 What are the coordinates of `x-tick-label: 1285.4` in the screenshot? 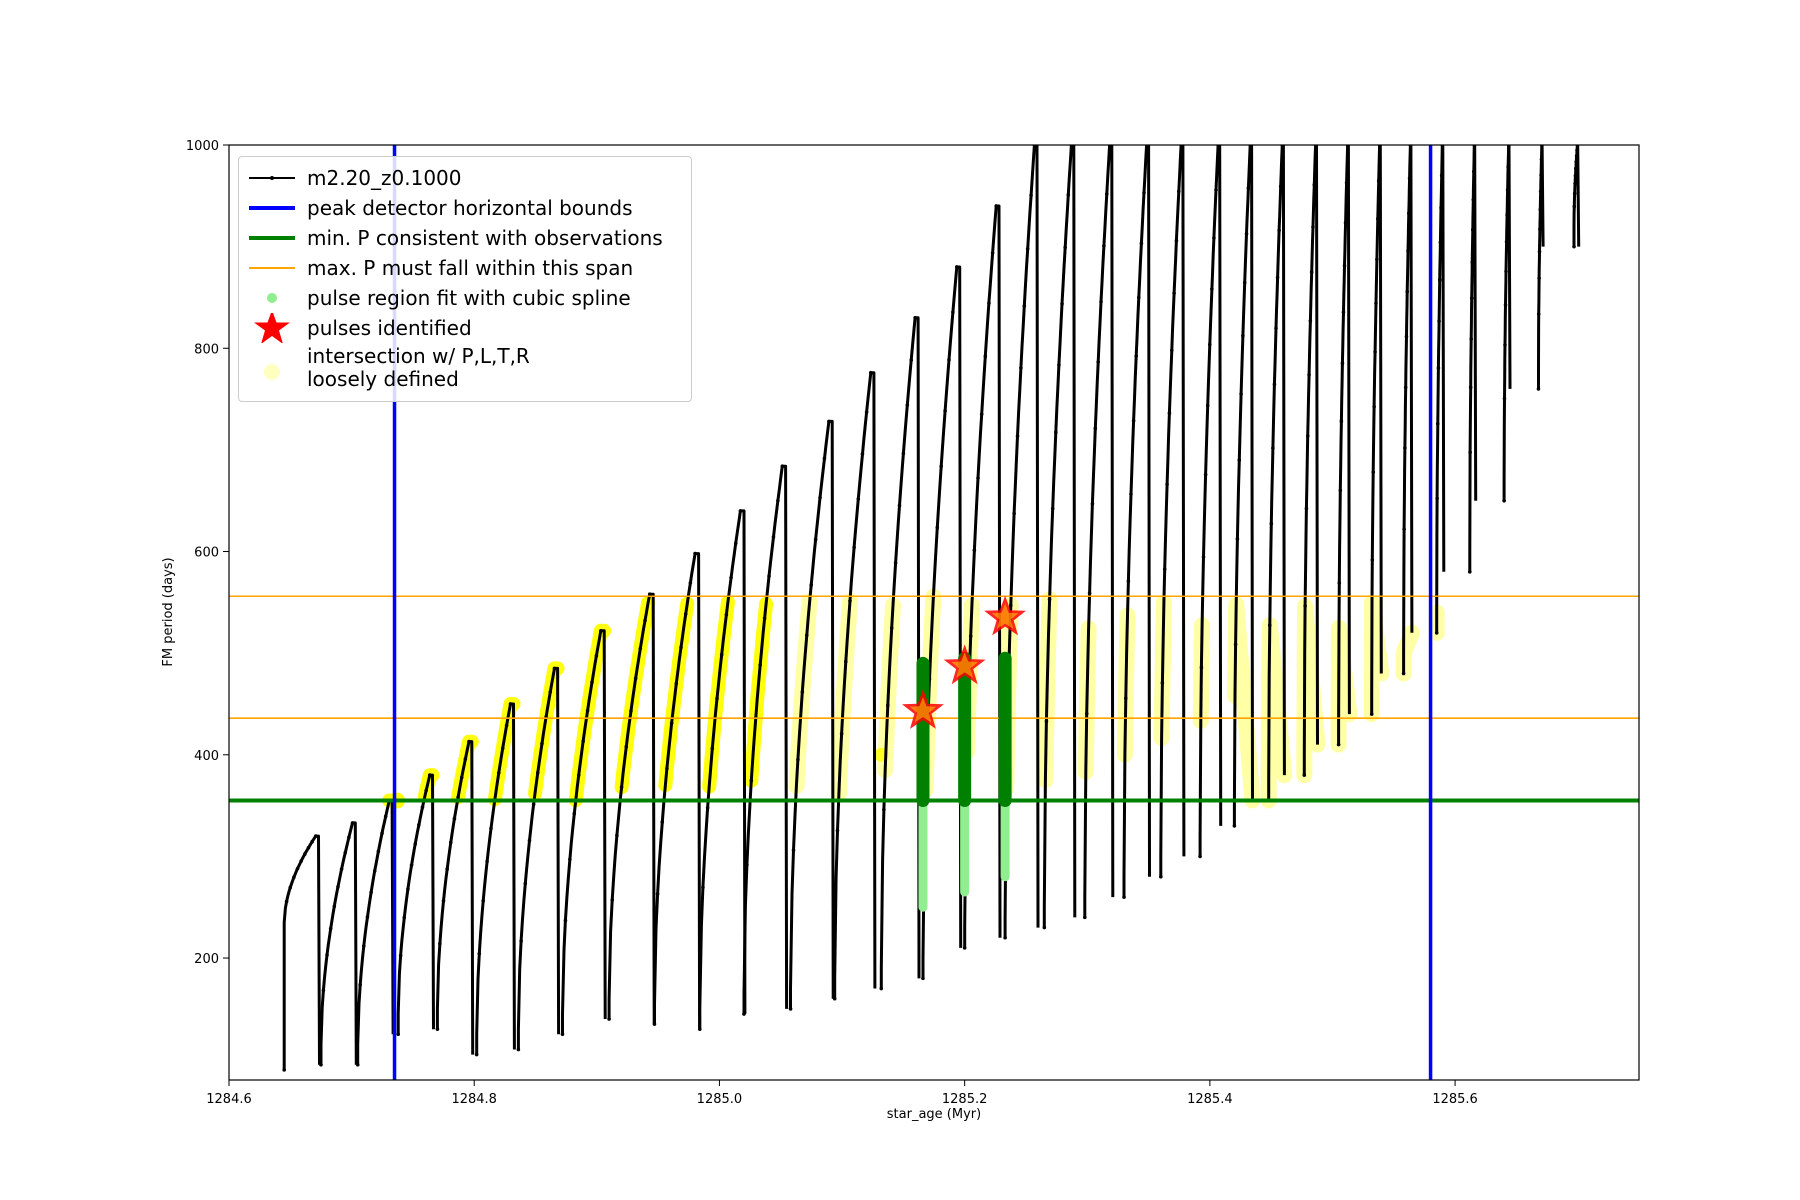 It's located at (1210, 1099).